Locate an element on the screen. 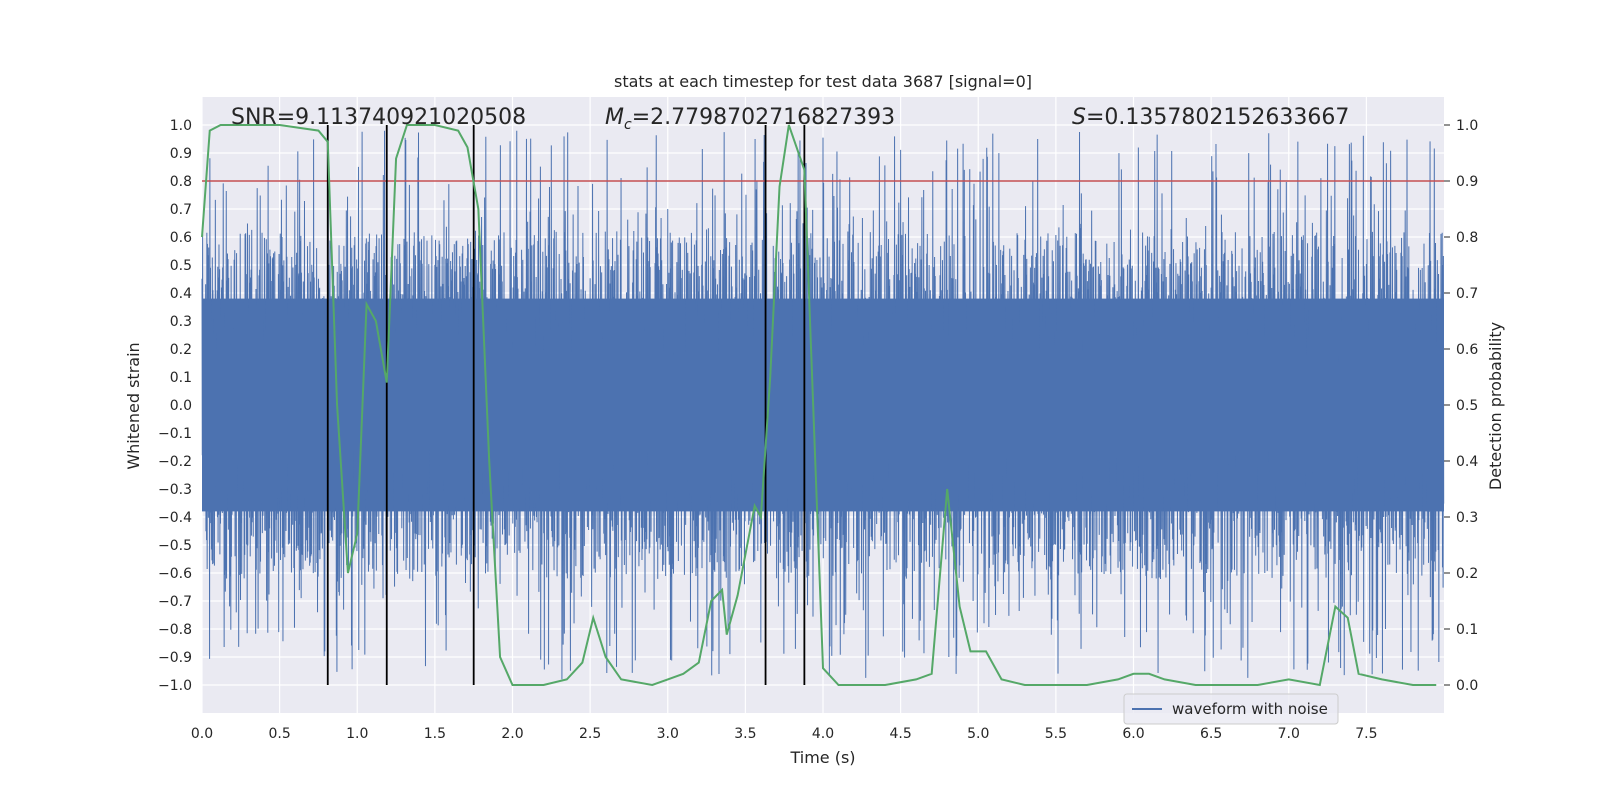  y-tick-label: 0.0 is located at coordinates (181, 406).